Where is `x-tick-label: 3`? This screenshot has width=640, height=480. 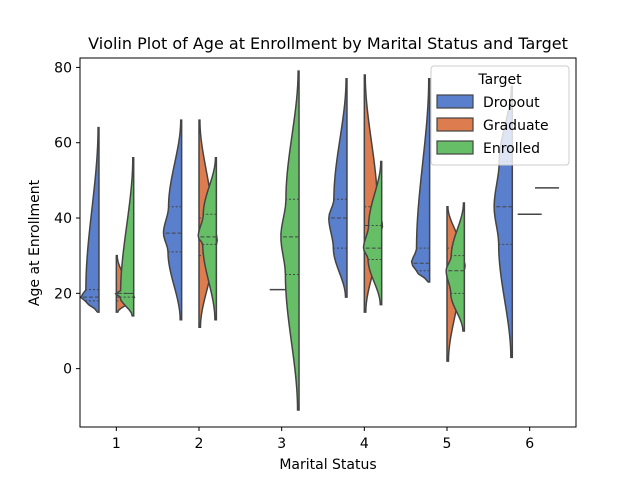
x-tick-label: 3 is located at coordinates (281, 444).